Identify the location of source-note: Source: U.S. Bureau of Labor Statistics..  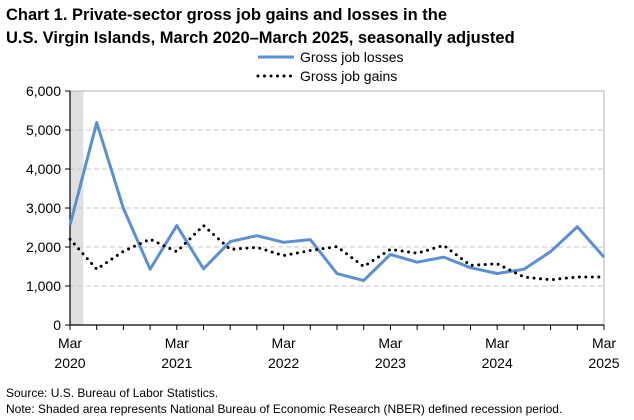
(112, 393).